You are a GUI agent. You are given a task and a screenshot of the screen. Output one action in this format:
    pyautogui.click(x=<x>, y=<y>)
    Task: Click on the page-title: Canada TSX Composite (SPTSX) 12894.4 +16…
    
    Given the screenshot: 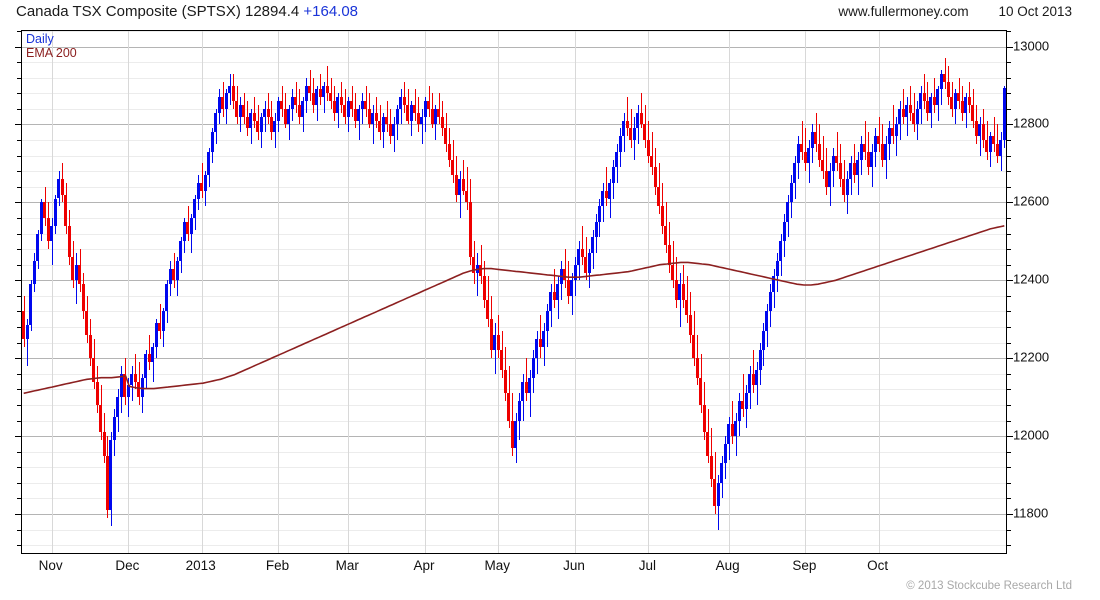 What is the action you would take?
    pyautogui.click(x=187, y=11)
    